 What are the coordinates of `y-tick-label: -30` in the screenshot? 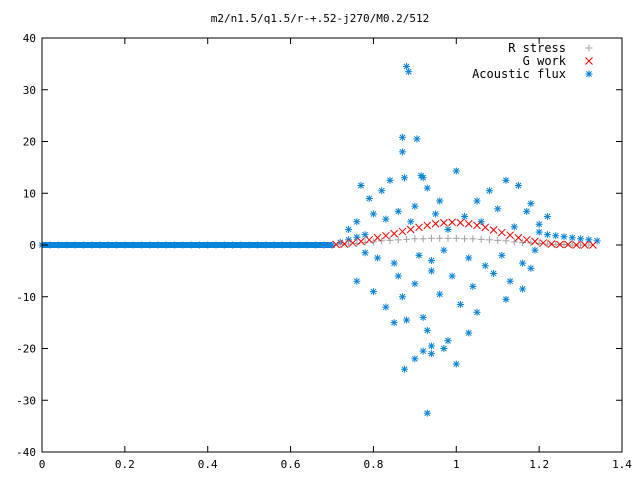 It's located at (26, 400).